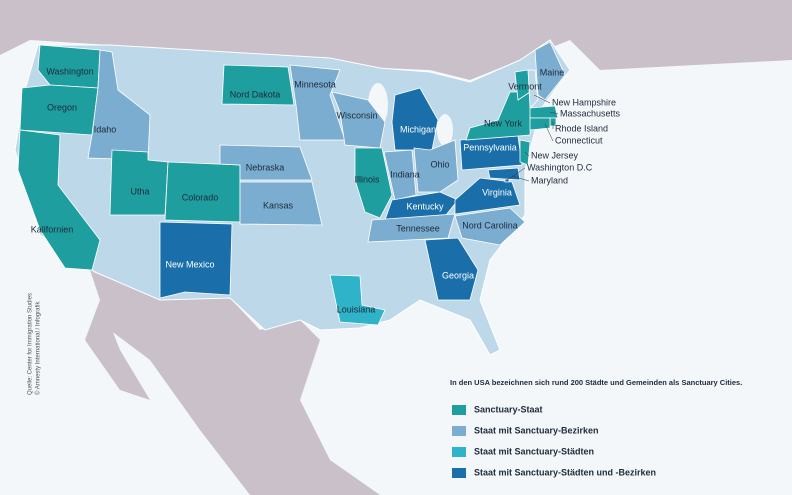 Image resolution: width=792 pixels, height=495 pixels. I want to click on state-label: Kalifornien, so click(52, 229).